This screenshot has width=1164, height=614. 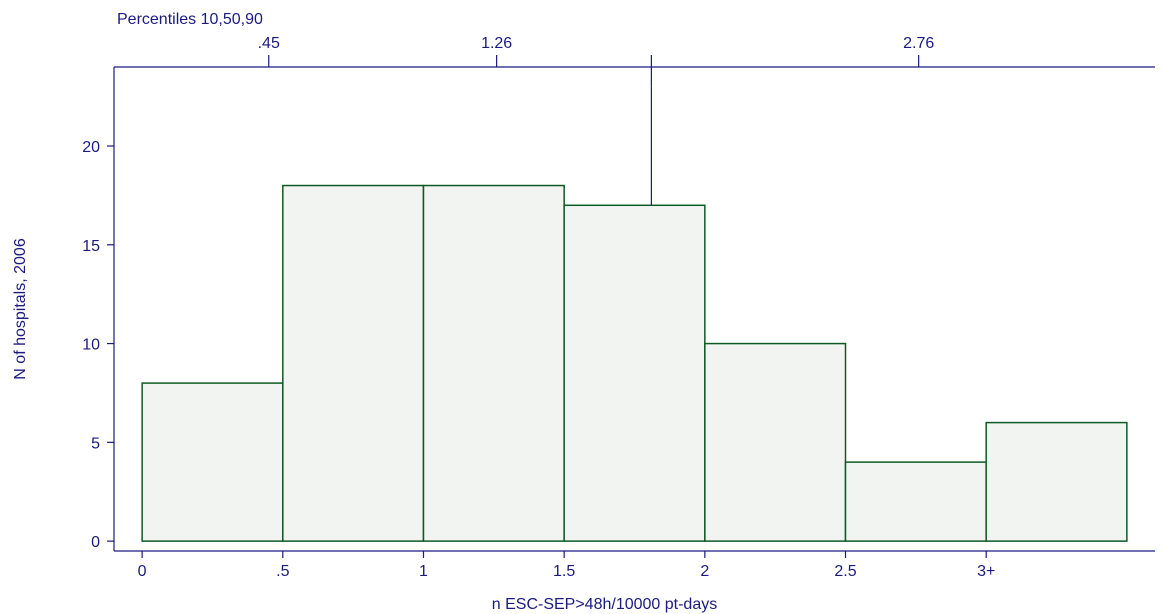 I want to click on x-axis-label: n ESC-SEP>48h/10000 pt-days, so click(x=604, y=604).